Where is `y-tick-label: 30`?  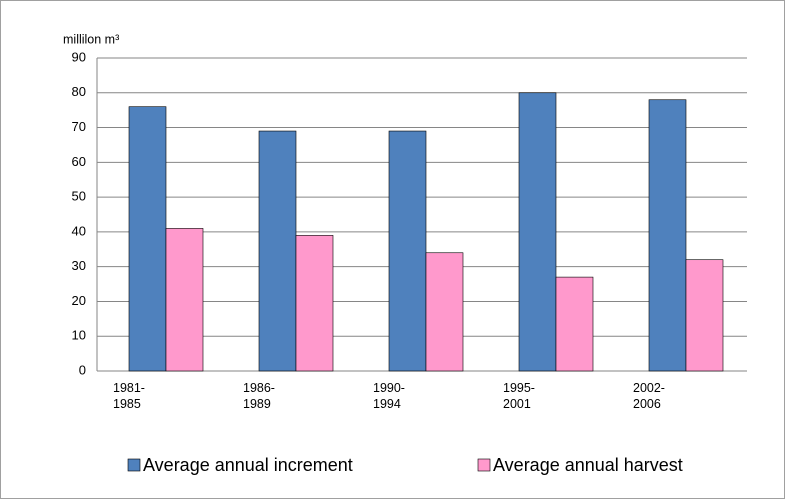 y-tick-label: 30 is located at coordinates (79, 265).